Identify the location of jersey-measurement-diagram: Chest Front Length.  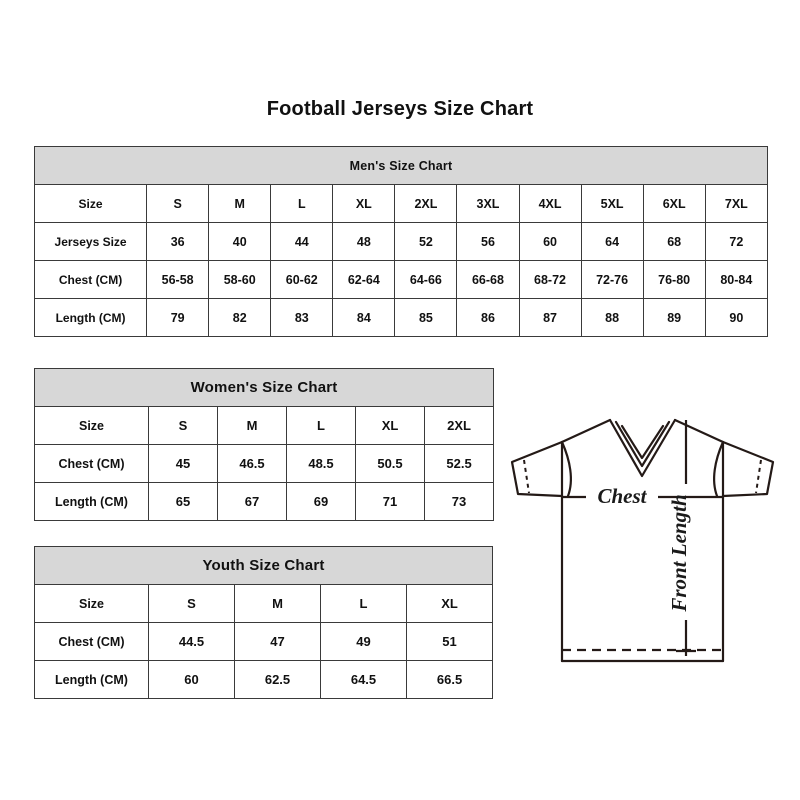
(642, 548).